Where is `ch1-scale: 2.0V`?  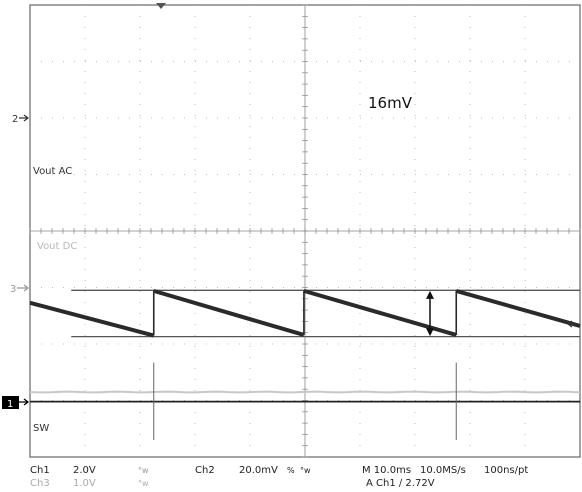
ch1-scale: 2.0V is located at coordinates (84, 470).